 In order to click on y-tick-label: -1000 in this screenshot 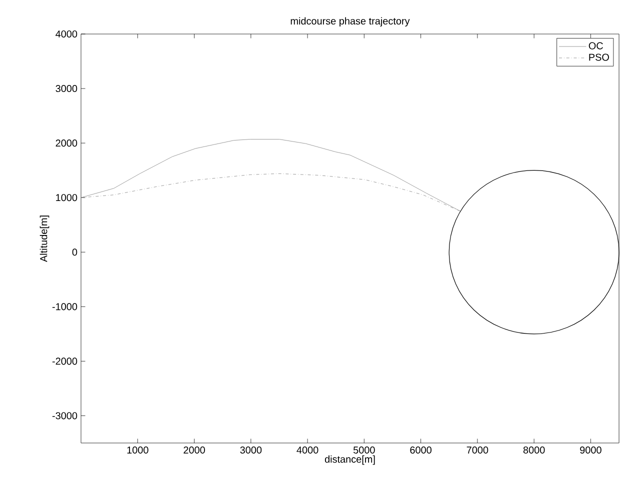, I will do `click(65, 306)`.